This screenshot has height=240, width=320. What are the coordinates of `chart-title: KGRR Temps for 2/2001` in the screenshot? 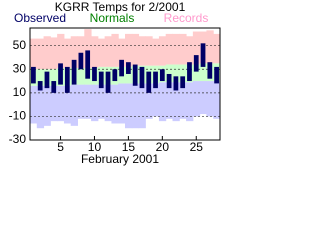 It's located at (120, 7).